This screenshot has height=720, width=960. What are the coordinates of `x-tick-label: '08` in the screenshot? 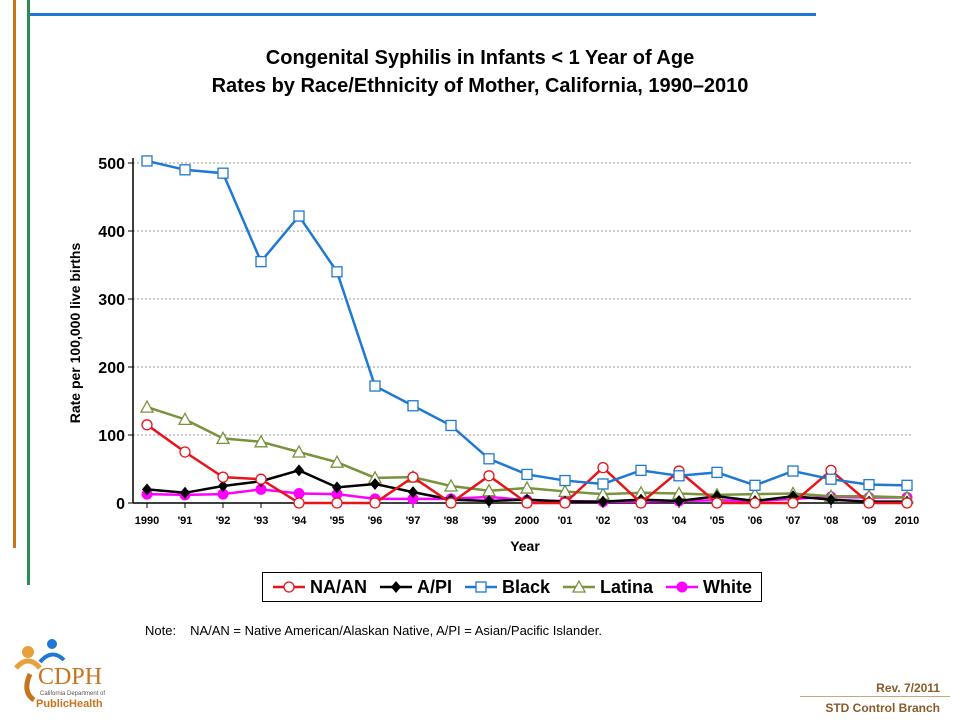 It's located at (831, 521).